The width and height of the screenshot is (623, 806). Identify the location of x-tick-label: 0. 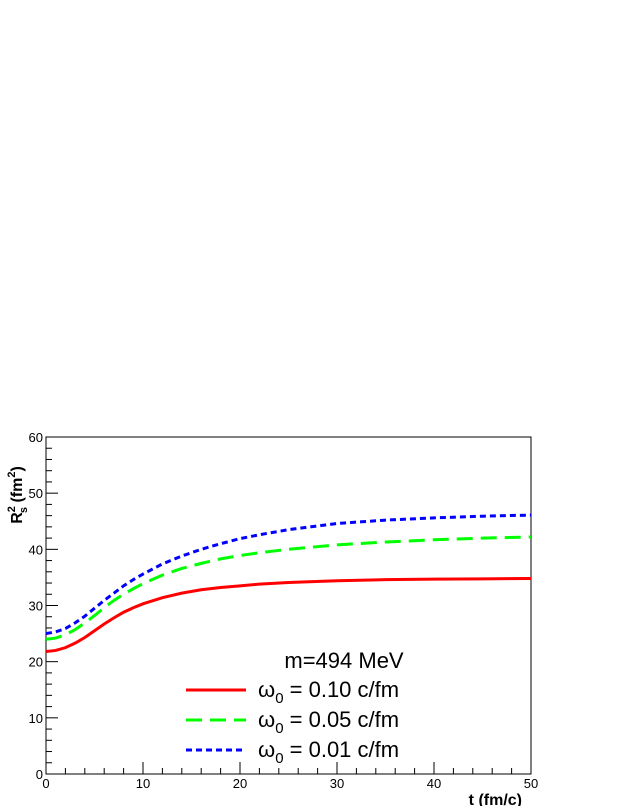
(45, 783).